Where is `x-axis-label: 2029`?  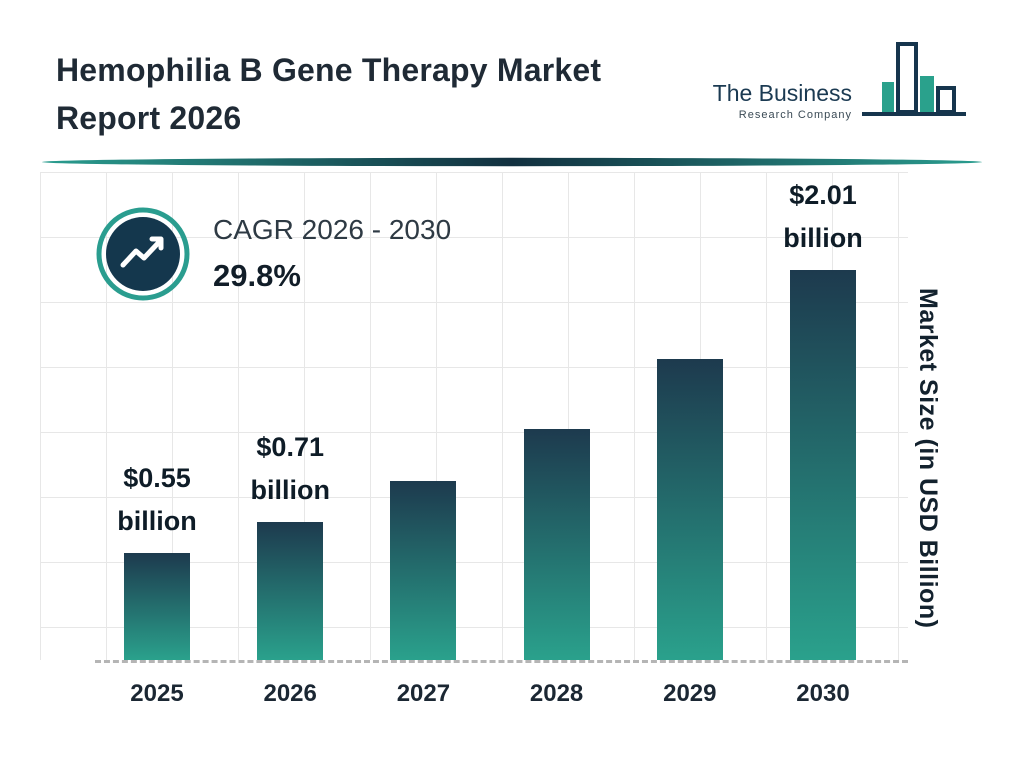
x-axis-label: 2029 is located at coordinates (690, 693).